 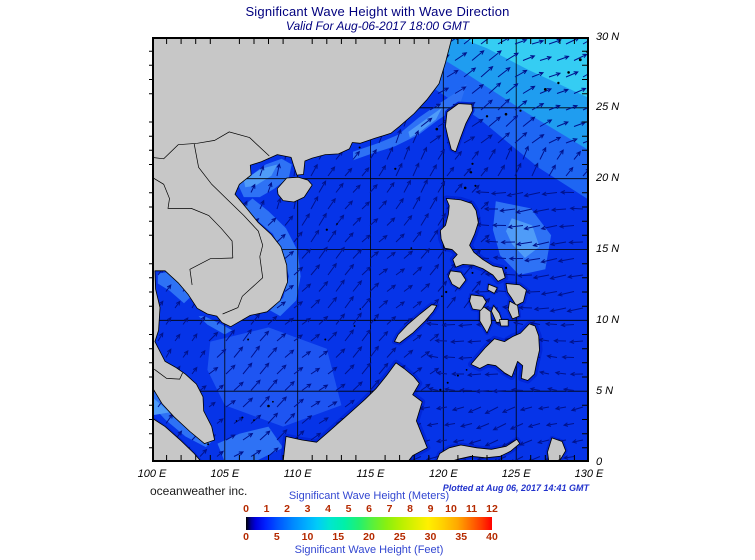 What do you see at coordinates (399, 537) in the screenshot?
I see `legend-feet-tick: 25` at bounding box center [399, 537].